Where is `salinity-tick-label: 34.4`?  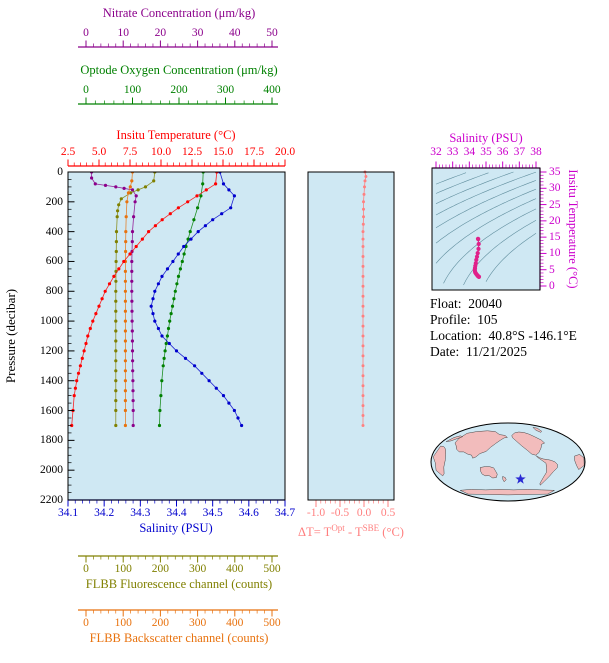
salinity-tick-label: 34.4 is located at coordinates (176, 513).